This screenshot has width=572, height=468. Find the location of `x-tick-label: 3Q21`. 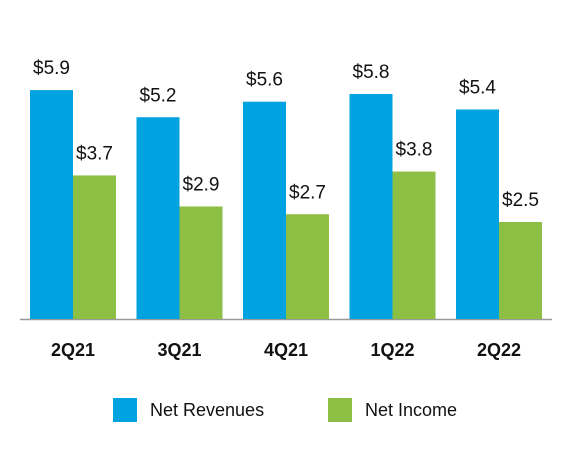

x-tick-label: 3Q21 is located at coordinates (179, 350).